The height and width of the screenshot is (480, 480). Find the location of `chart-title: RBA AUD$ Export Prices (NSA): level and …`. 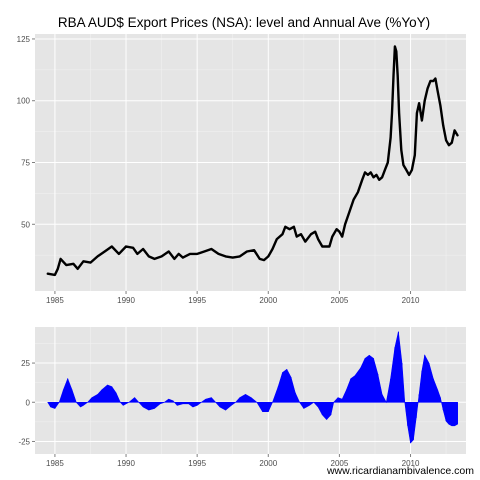

chart-title: RBA AUD$ Export Prices (NSA): level and … is located at coordinates (244, 22).